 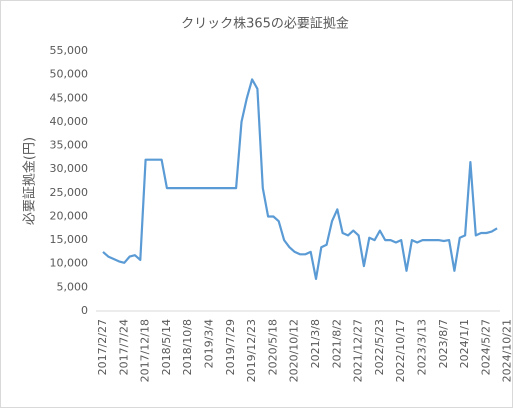 What do you see at coordinates (123, 347) in the screenshot?
I see `x-tick-label: 2017/7/24` at bounding box center [123, 347].